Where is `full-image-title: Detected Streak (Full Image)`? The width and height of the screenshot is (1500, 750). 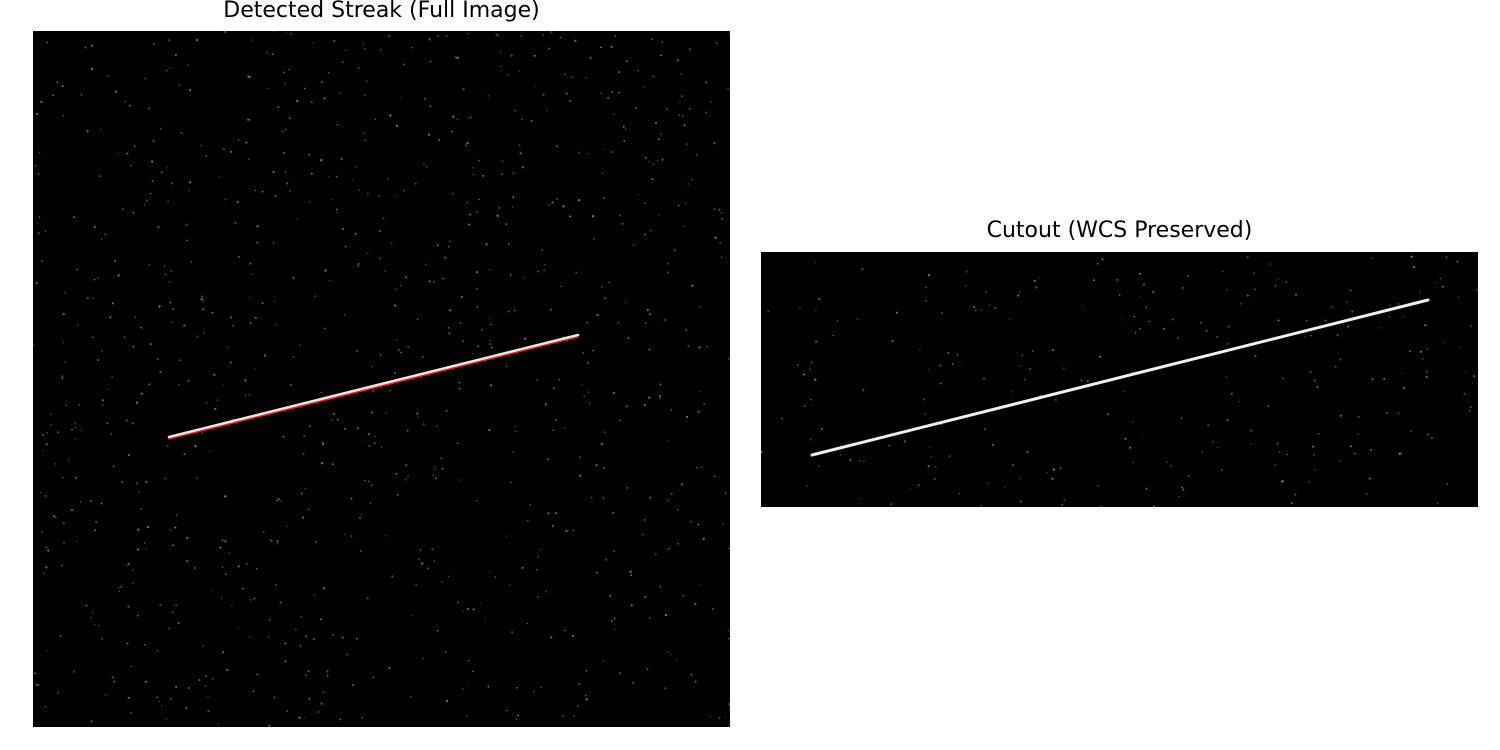
full-image-title: Detected Streak (Full Image) is located at coordinates (381, 11).